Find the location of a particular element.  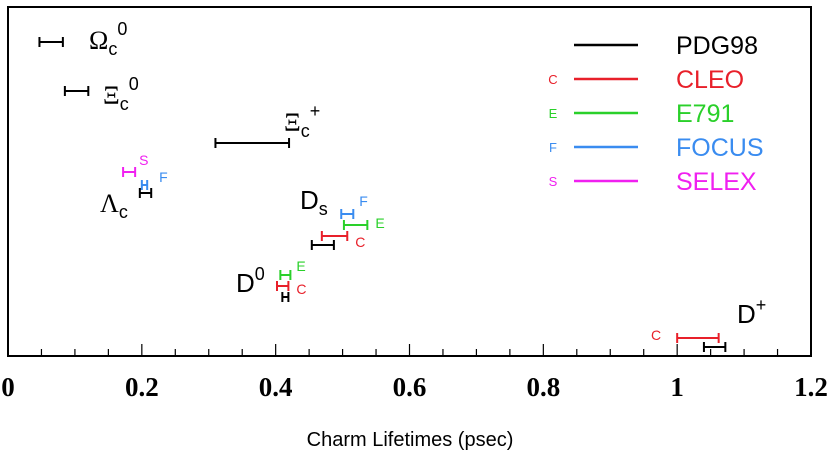

legend: PDG98 C CLEO E E791 F FOCUS S SELEX is located at coordinates (655, 114).